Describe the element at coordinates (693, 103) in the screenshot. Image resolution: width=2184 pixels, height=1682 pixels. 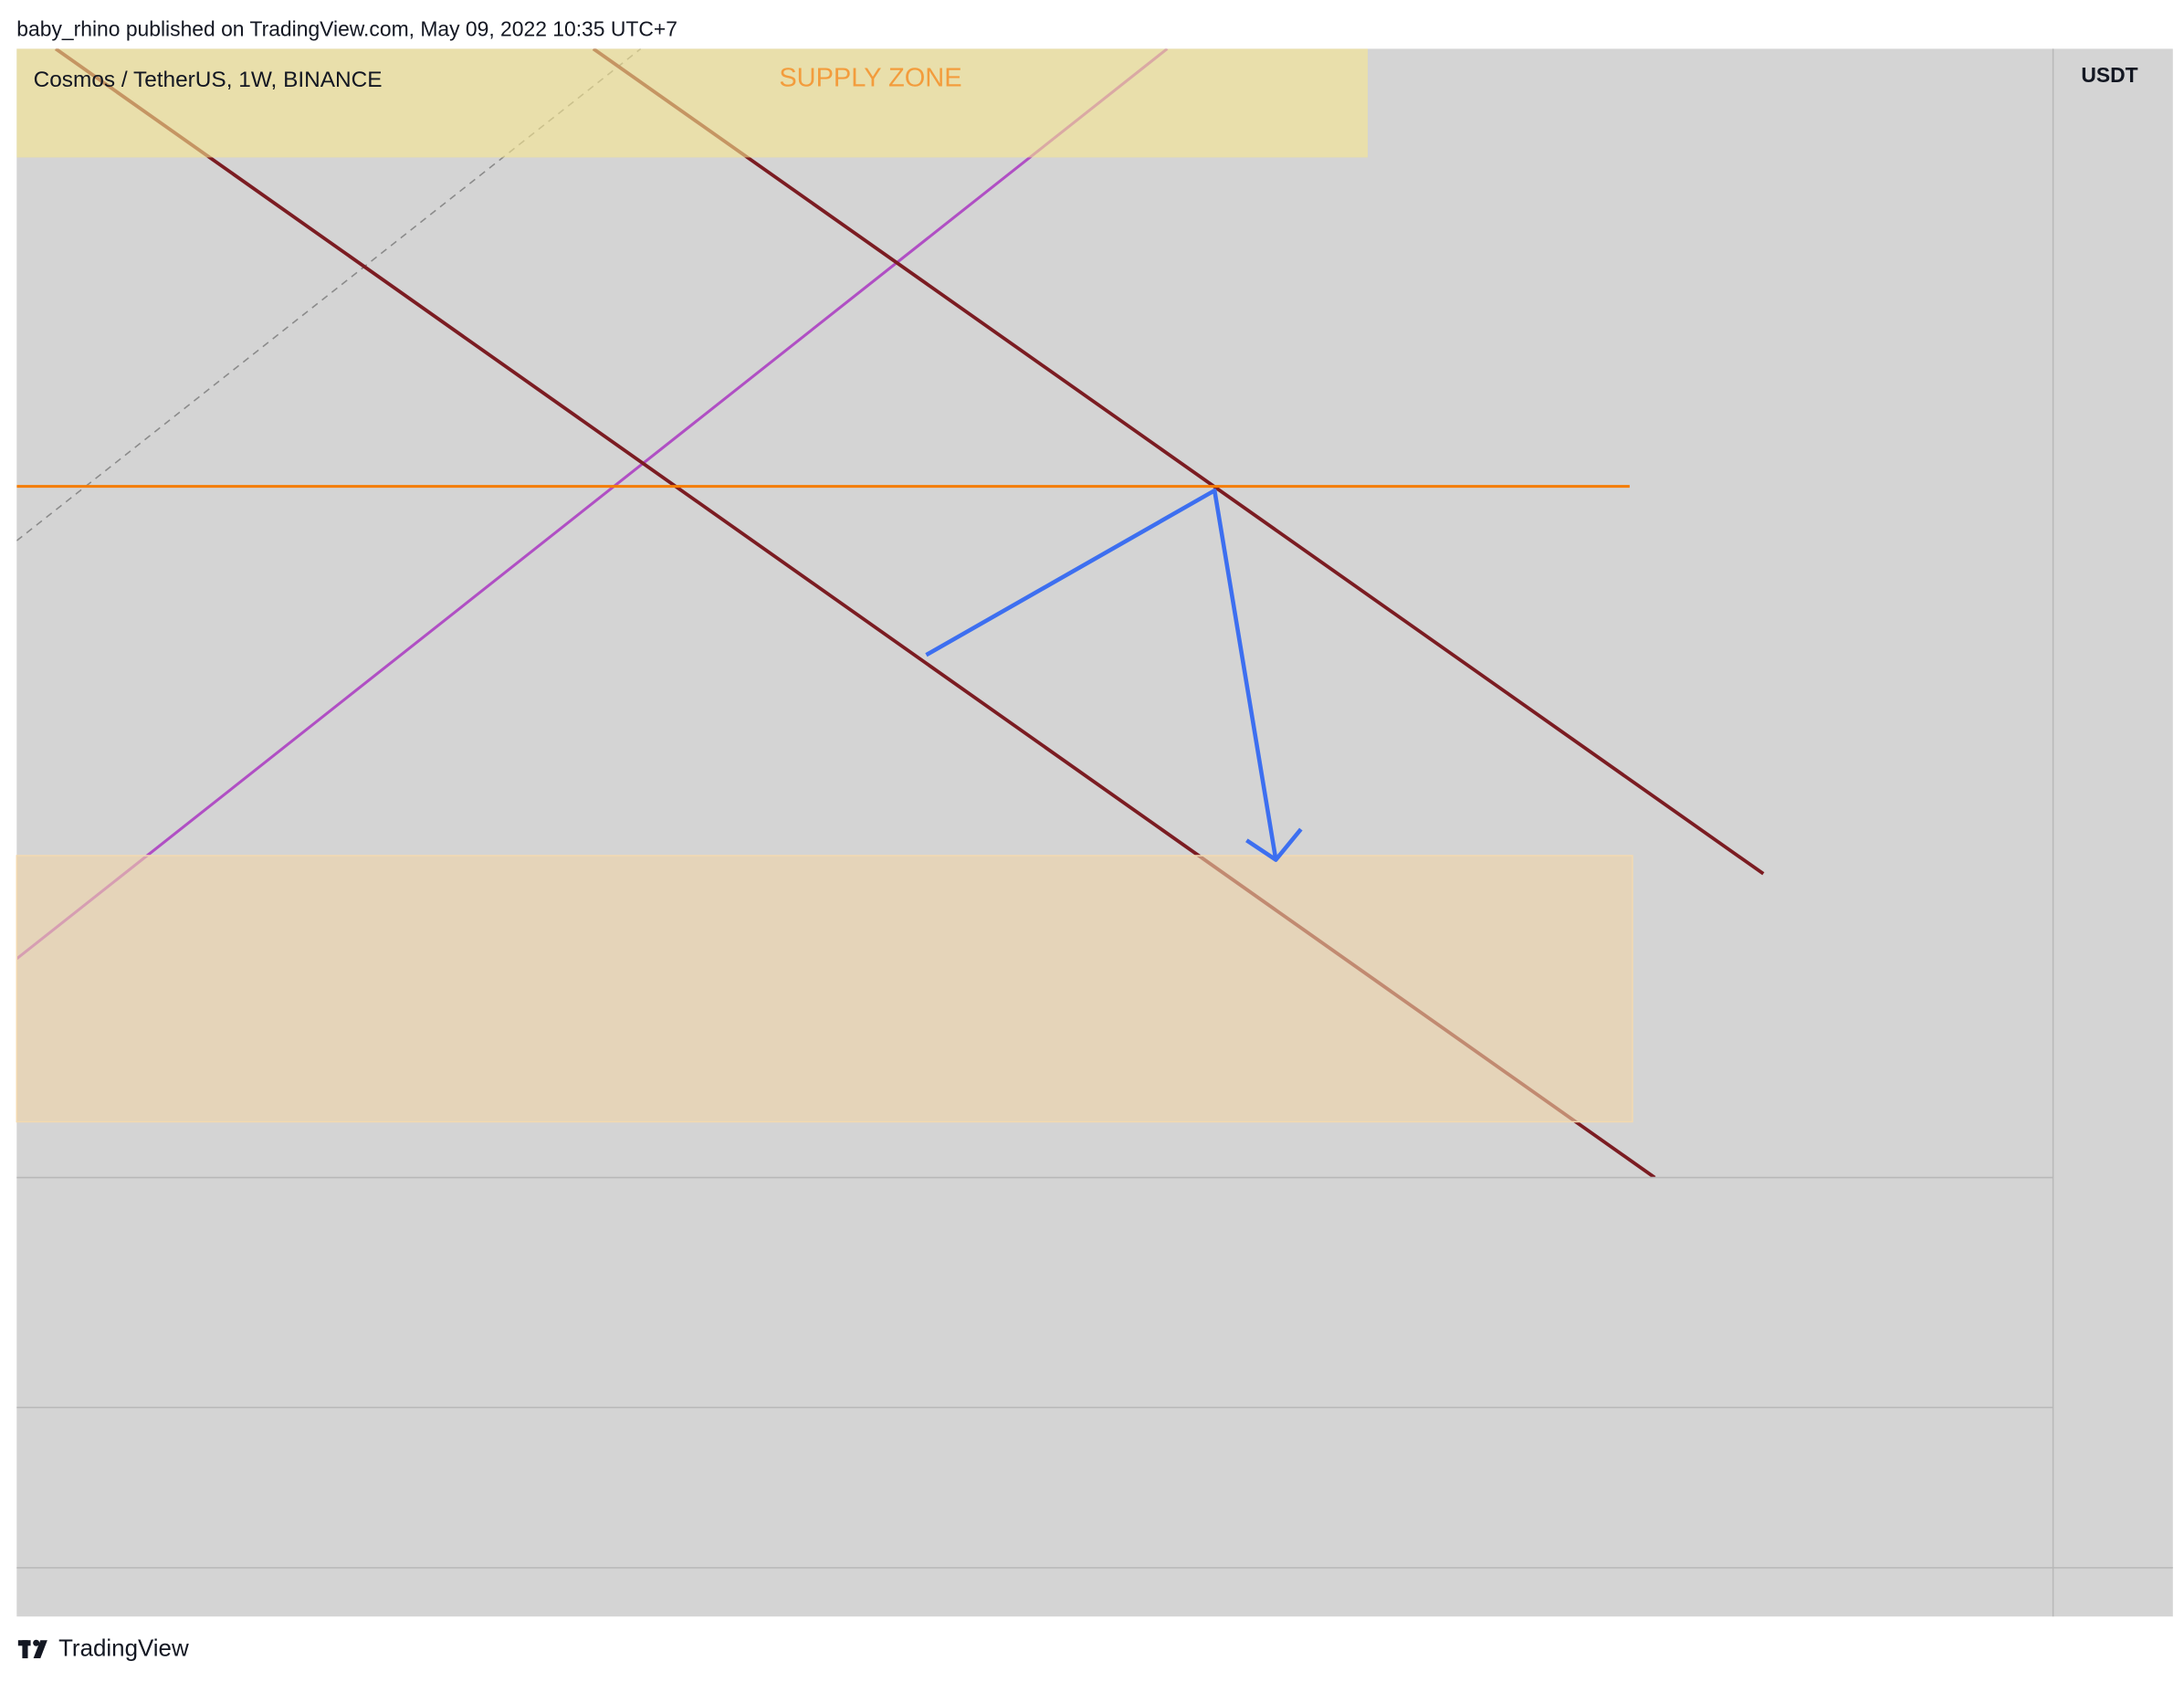
I see `supply-zone` at that location.